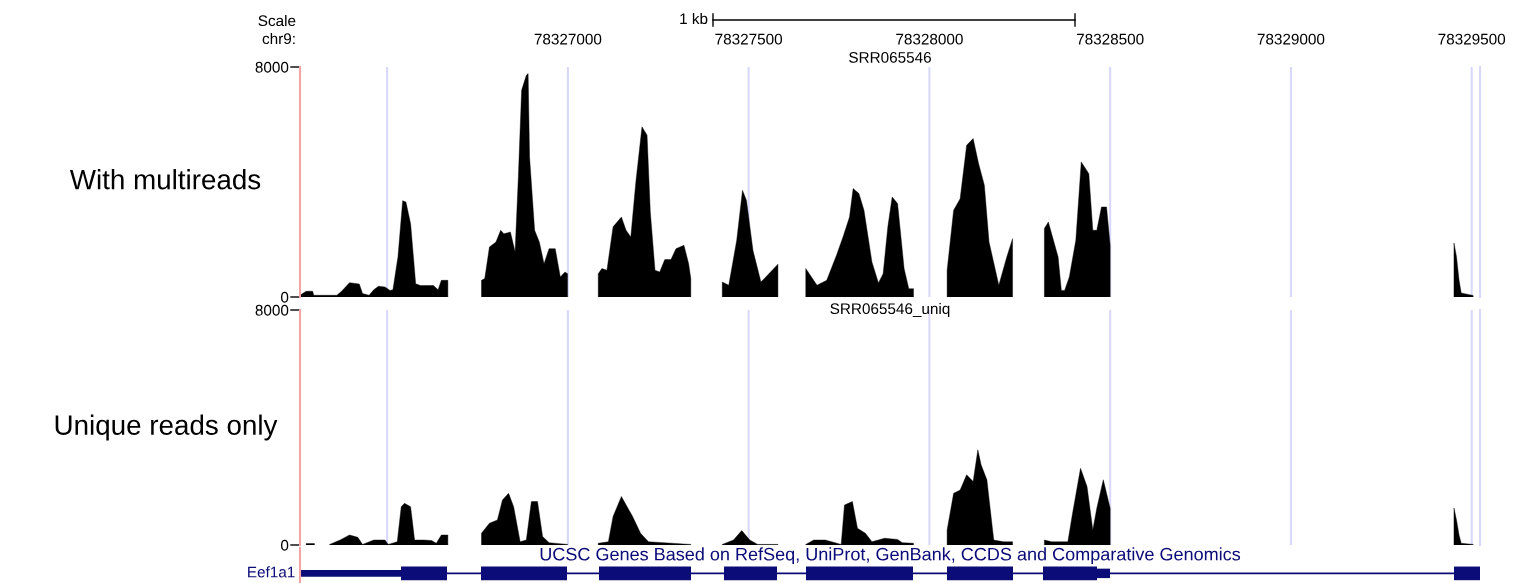  What do you see at coordinates (929, 39) in the screenshot?
I see `x-tick-label: 78328000` at bounding box center [929, 39].